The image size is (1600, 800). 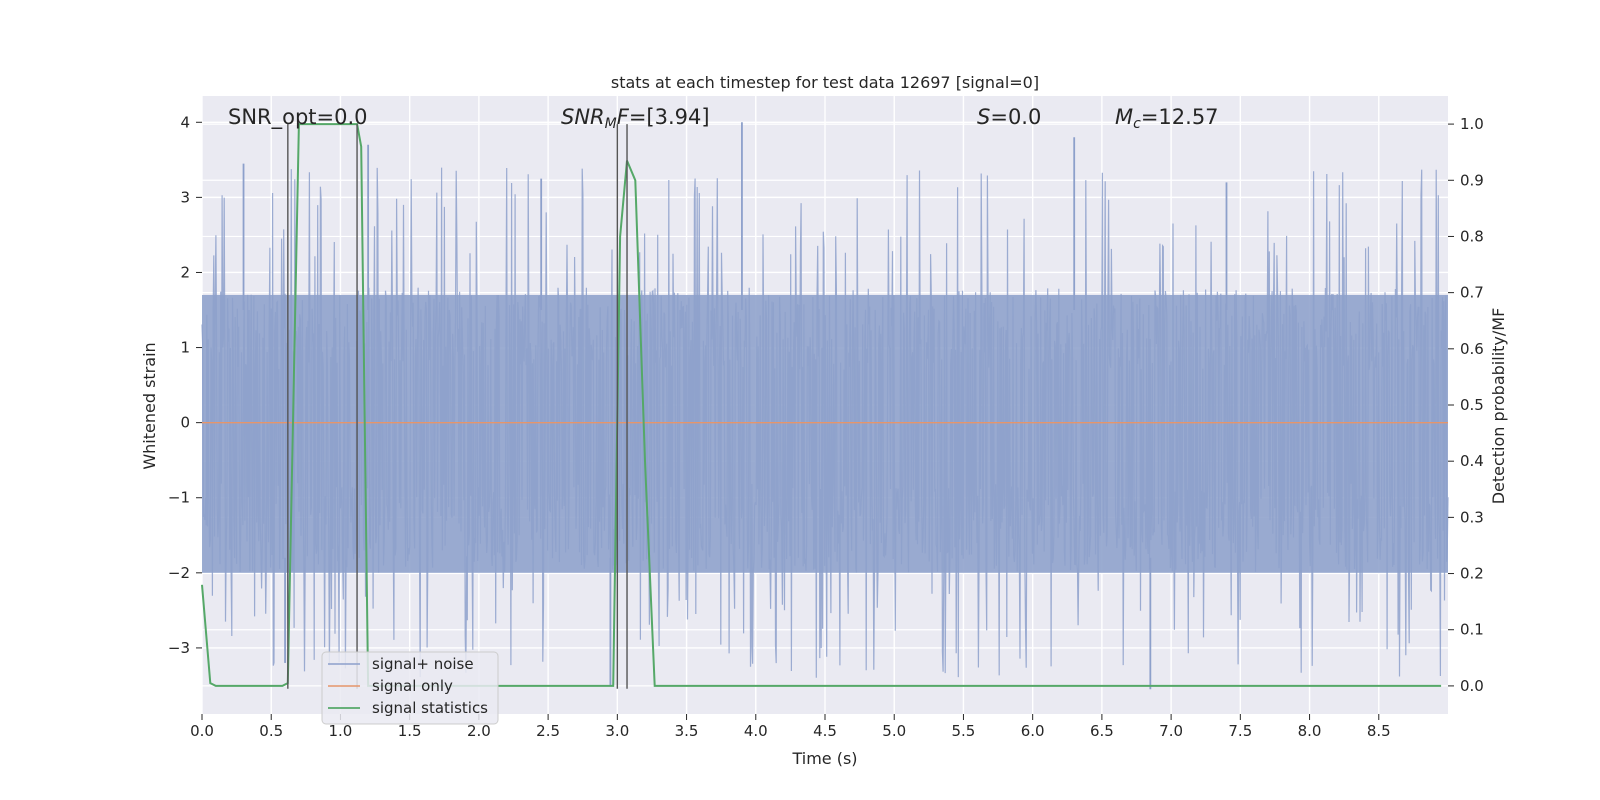 What do you see at coordinates (1472, 349) in the screenshot?
I see `yr-tick-label-4: 0.6` at bounding box center [1472, 349].